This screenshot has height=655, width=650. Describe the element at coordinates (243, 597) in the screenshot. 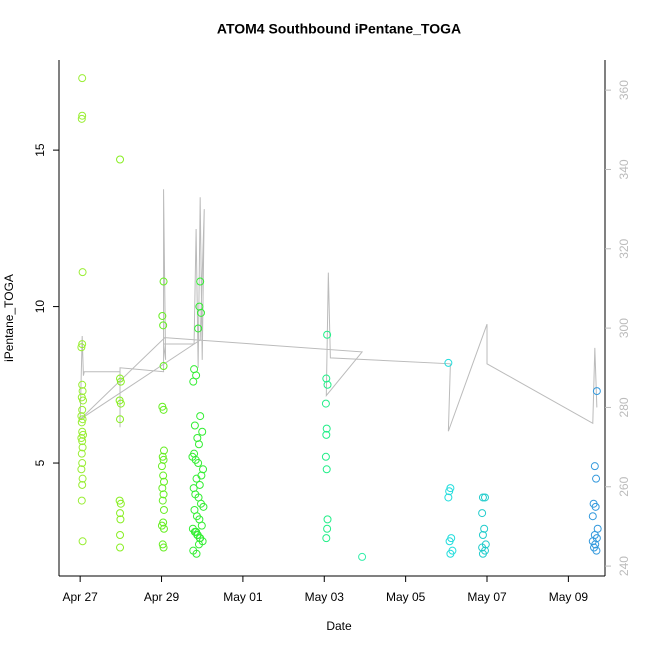

I see `x-tick-label: May 01` at that location.